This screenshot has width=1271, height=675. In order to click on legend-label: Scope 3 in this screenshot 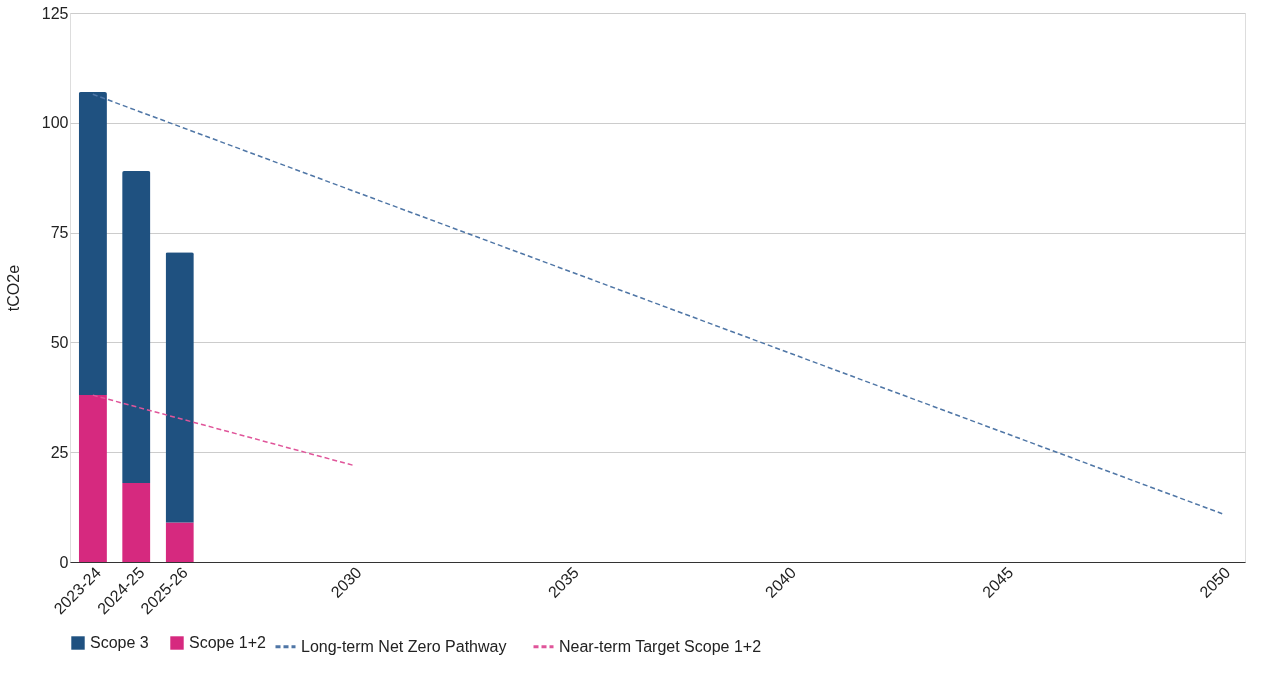, I will do `click(119, 642)`.